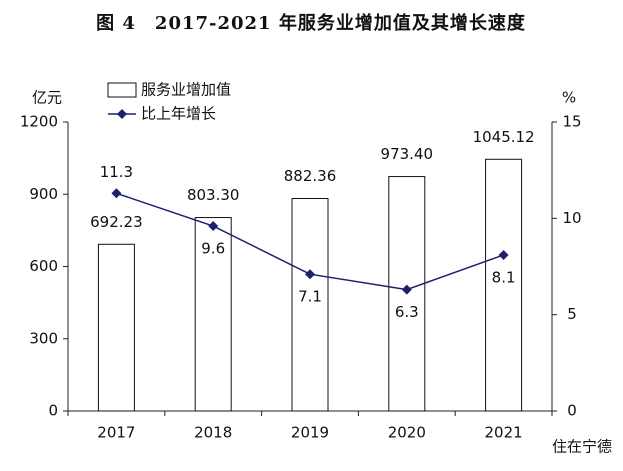  Describe the element at coordinates (43, 266) in the screenshot. I see `y-tick-label: 600` at that location.